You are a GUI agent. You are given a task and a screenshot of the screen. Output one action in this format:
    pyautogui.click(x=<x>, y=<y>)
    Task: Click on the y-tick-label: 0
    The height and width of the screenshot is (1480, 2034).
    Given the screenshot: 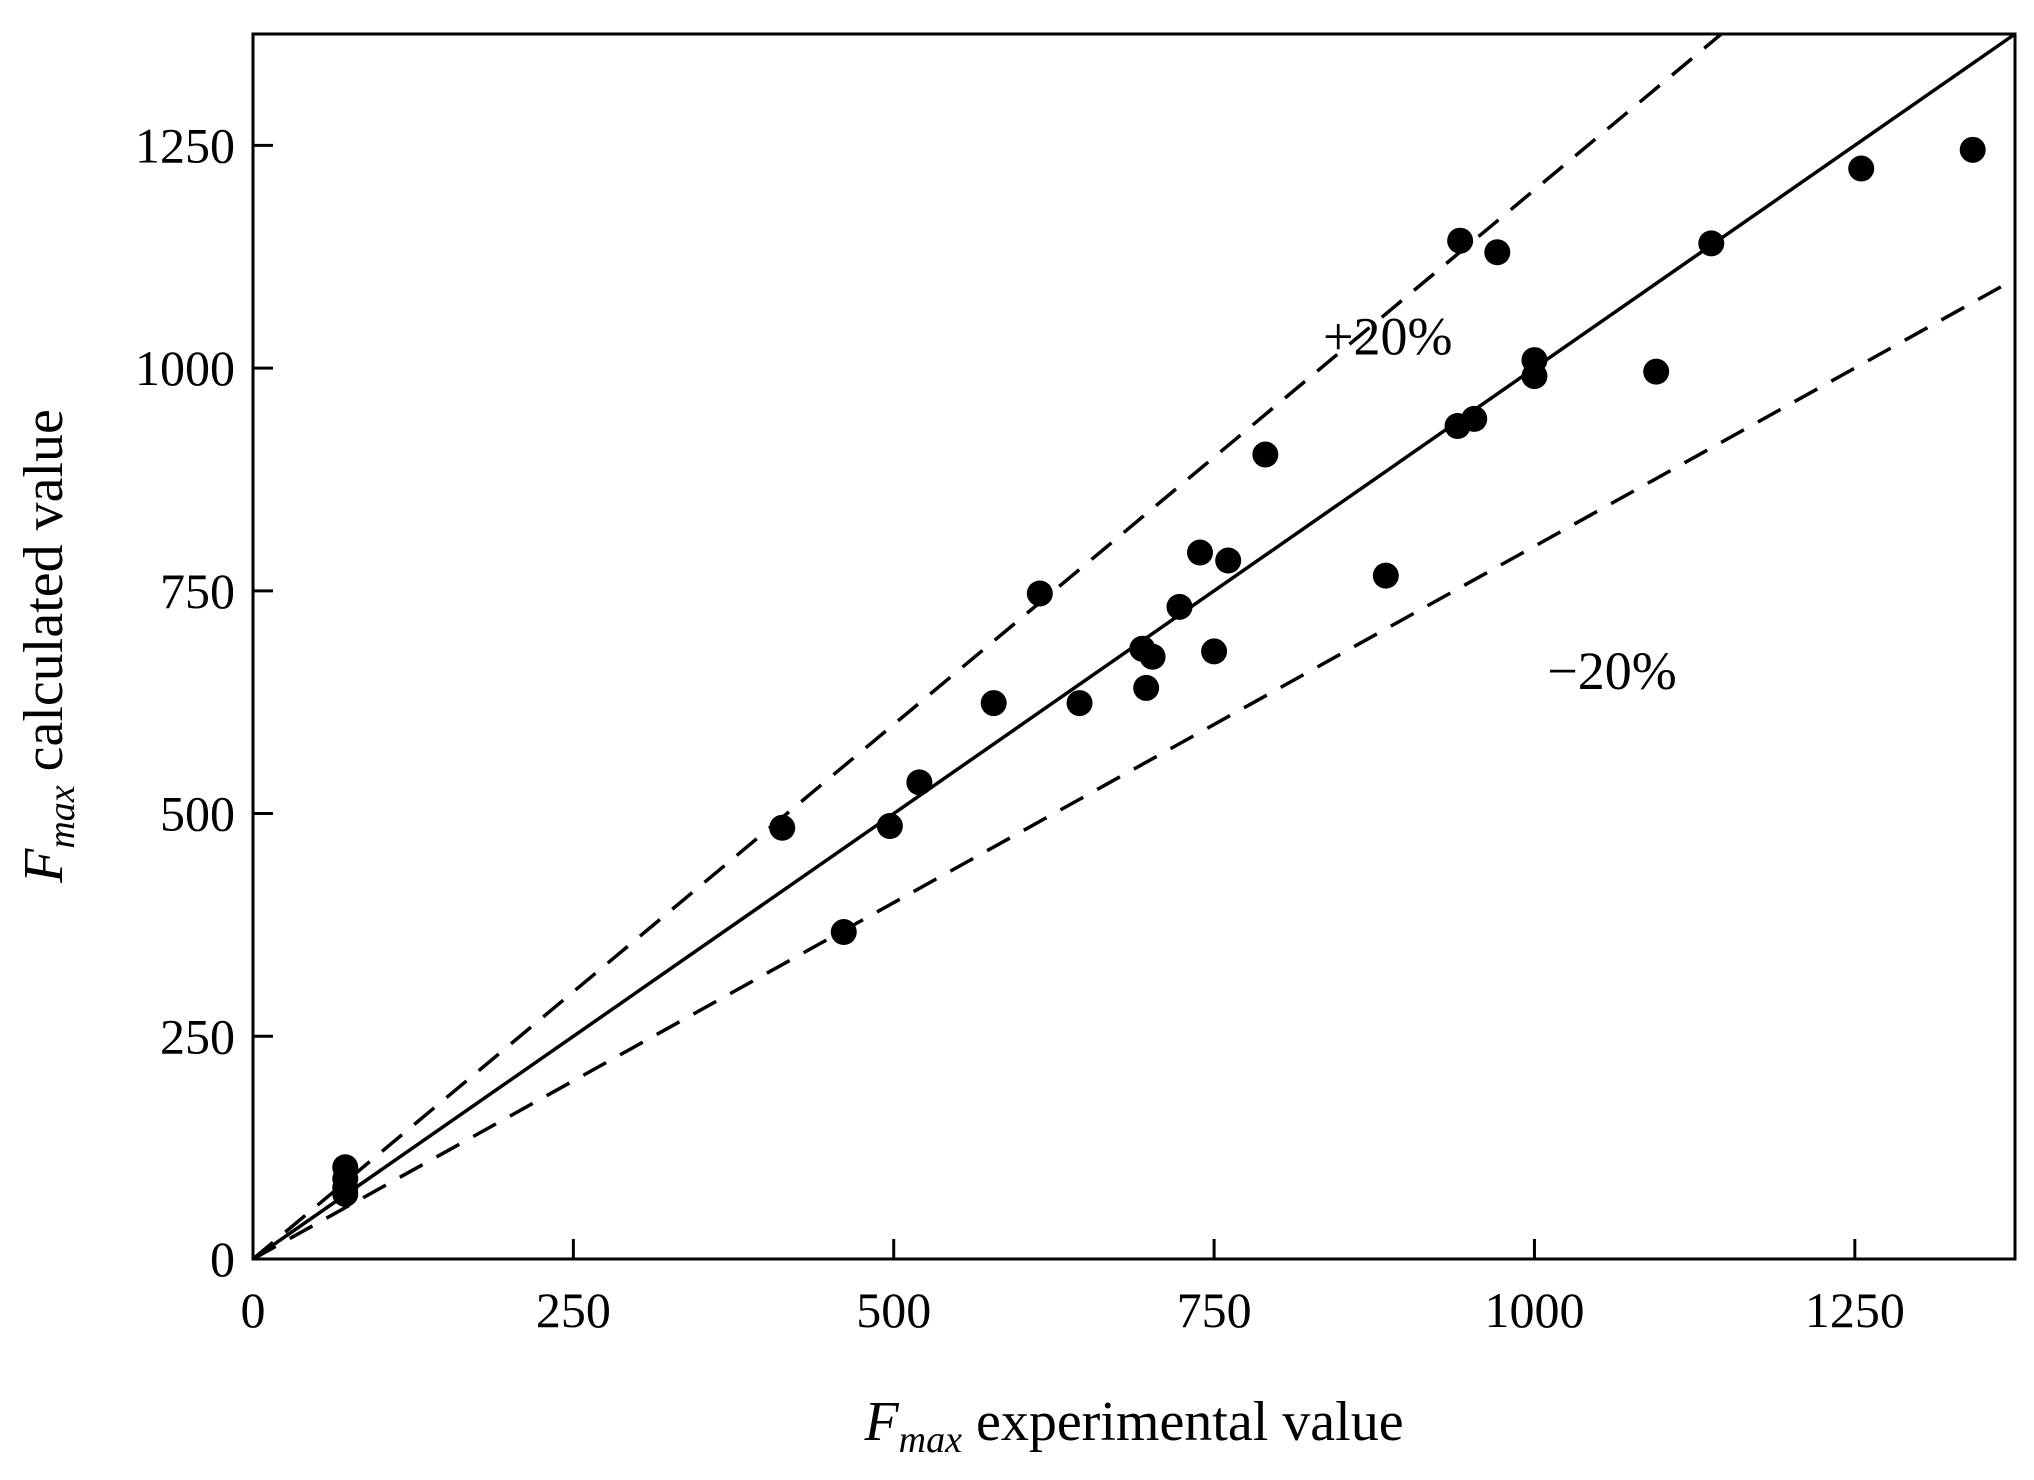 What is the action you would take?
    pyautogui.click(x=222, y=1259)
    